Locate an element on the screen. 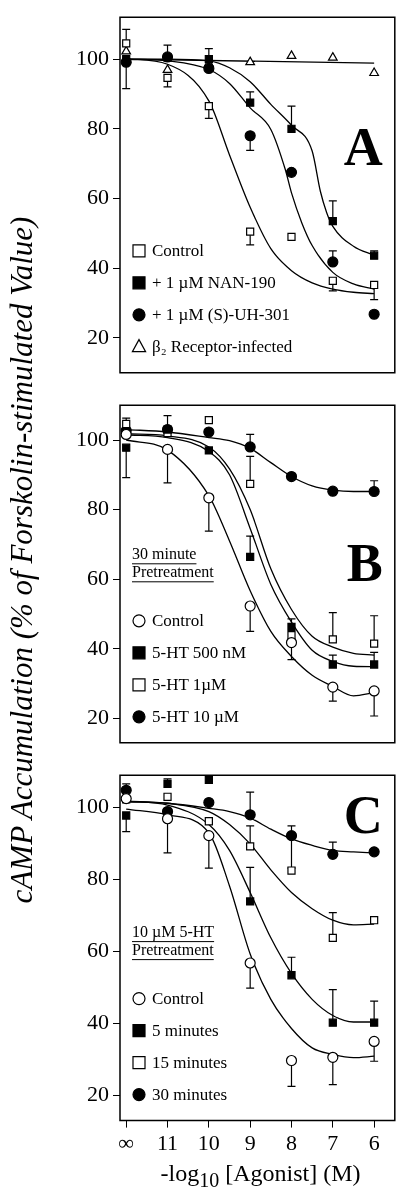 The image size is (401, 1195). legend-label: 5-HT 10 µM is located at coordinates (195, 717).